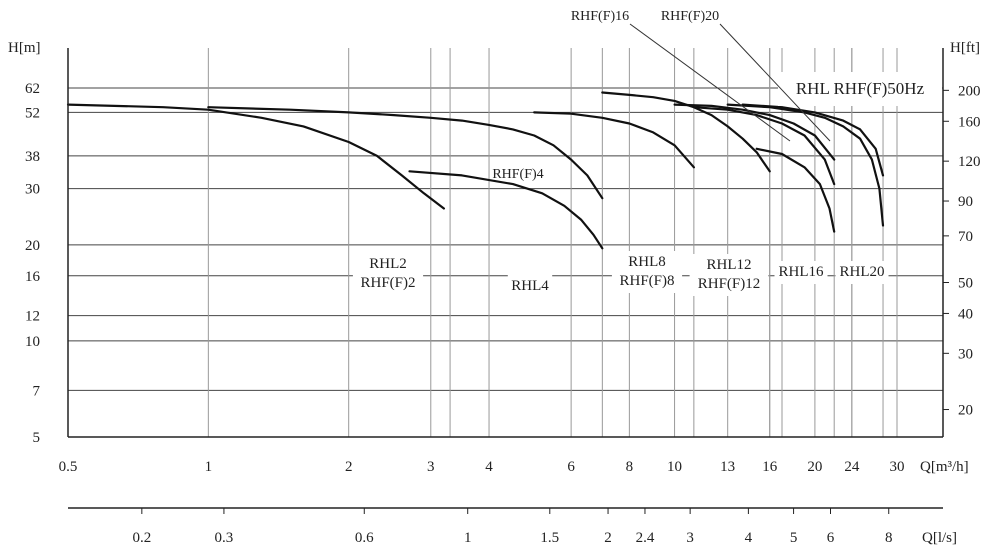 Image resolution: width=1000 pixels, height=555 pixels. Describe the element at coordinates (387, 283) in the screenshot. I see `region-label: RHF(F)2` at that location.